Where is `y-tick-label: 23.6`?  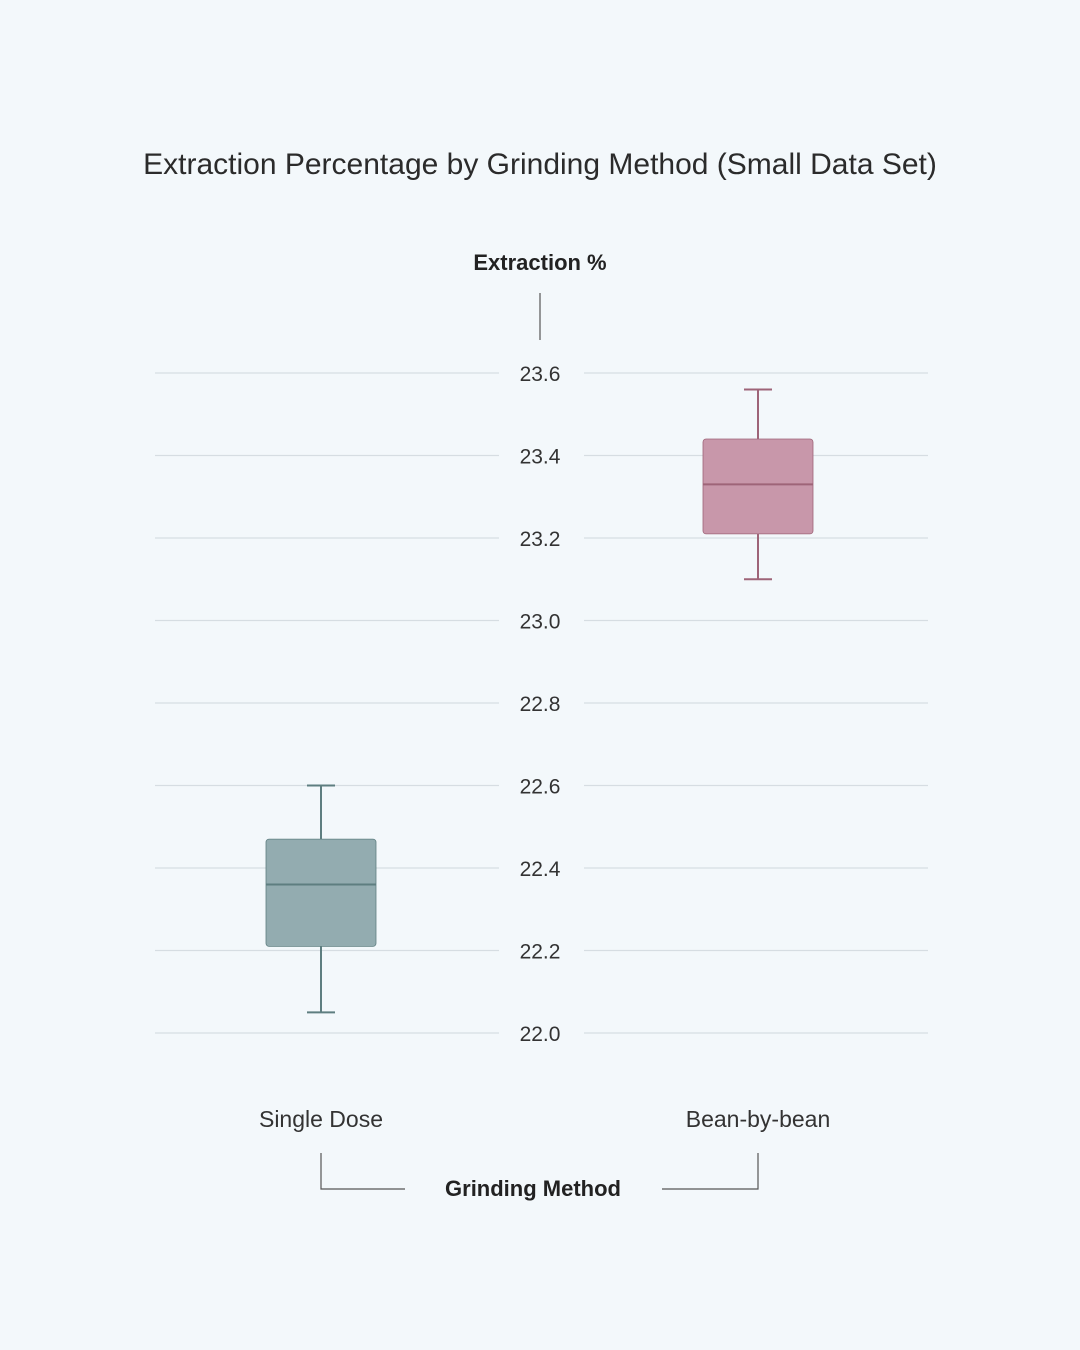
y-tick-label: 23.6 is located at coordinates (540, 374).